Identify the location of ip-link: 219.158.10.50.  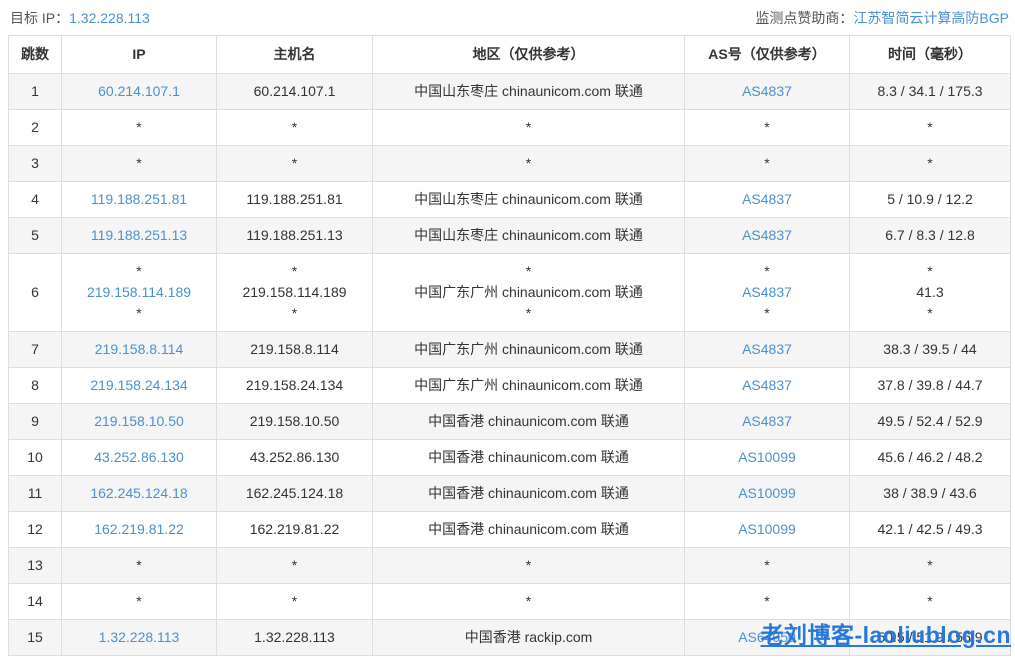
(139, 421).